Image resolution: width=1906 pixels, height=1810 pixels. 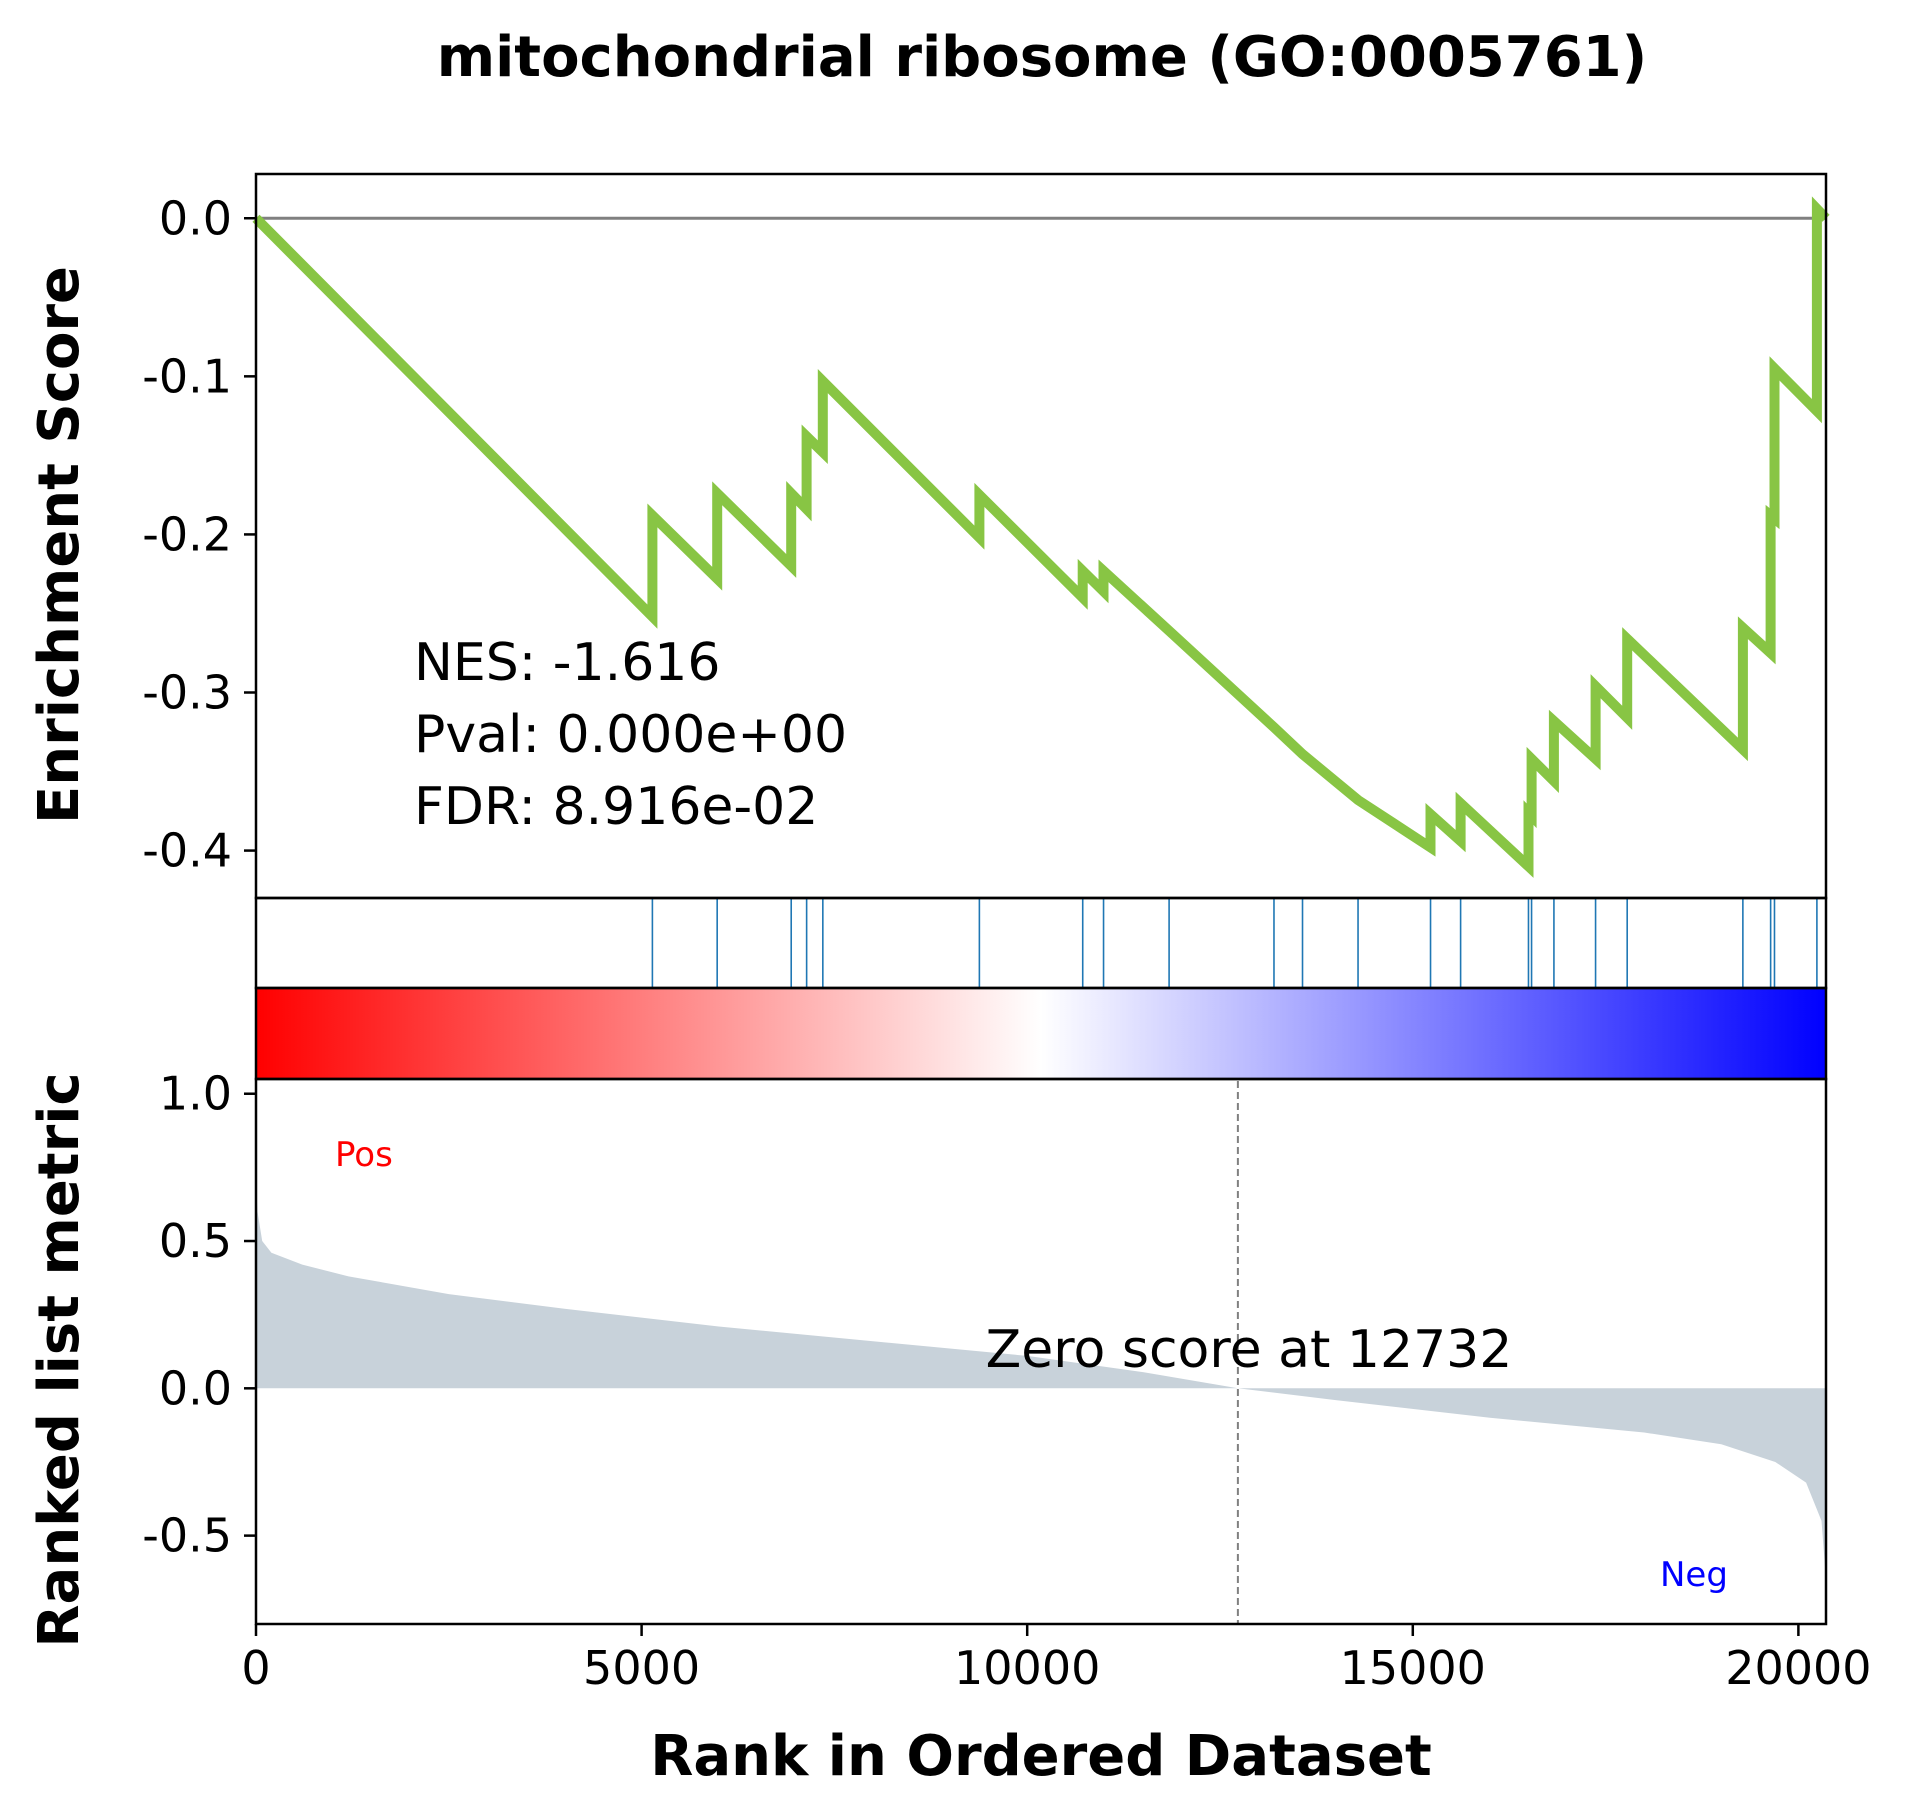 I want to click on metric-y-axis-label: Ranked list metric, so click(x=59, y=1359).